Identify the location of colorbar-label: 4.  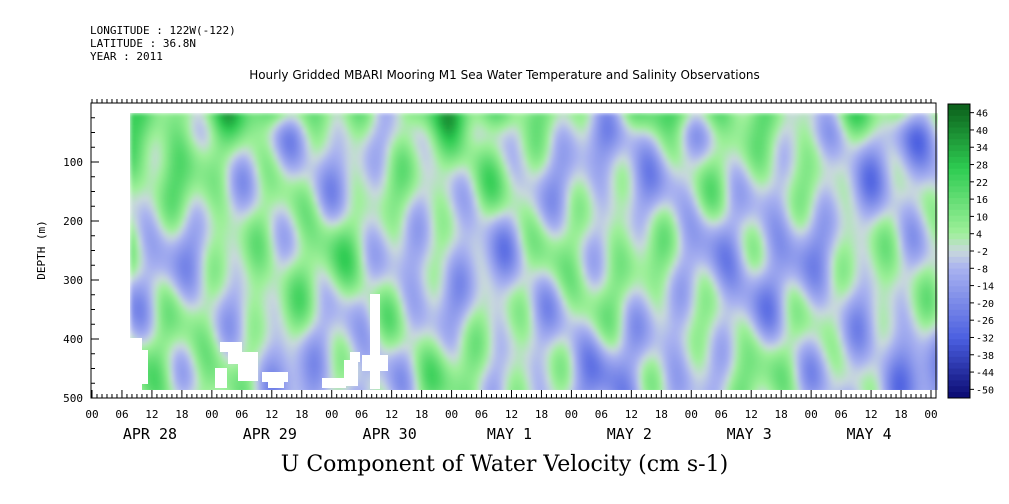
(979, 235).